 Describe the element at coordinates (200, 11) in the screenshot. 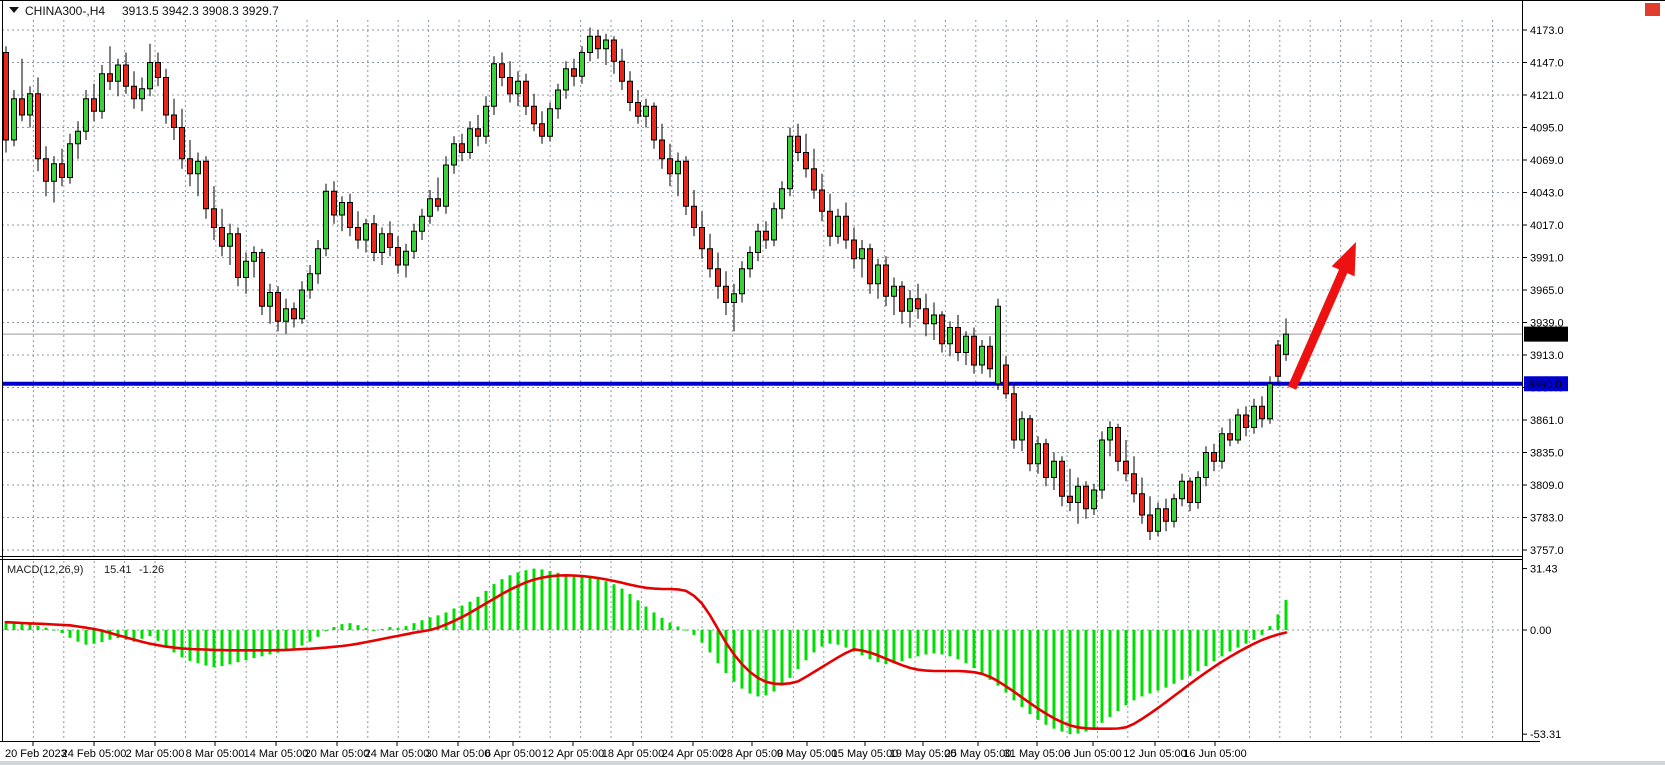

I see `chart-title-ohlc: 3913.5 3942.3 3908.3 3929.7` at that location.